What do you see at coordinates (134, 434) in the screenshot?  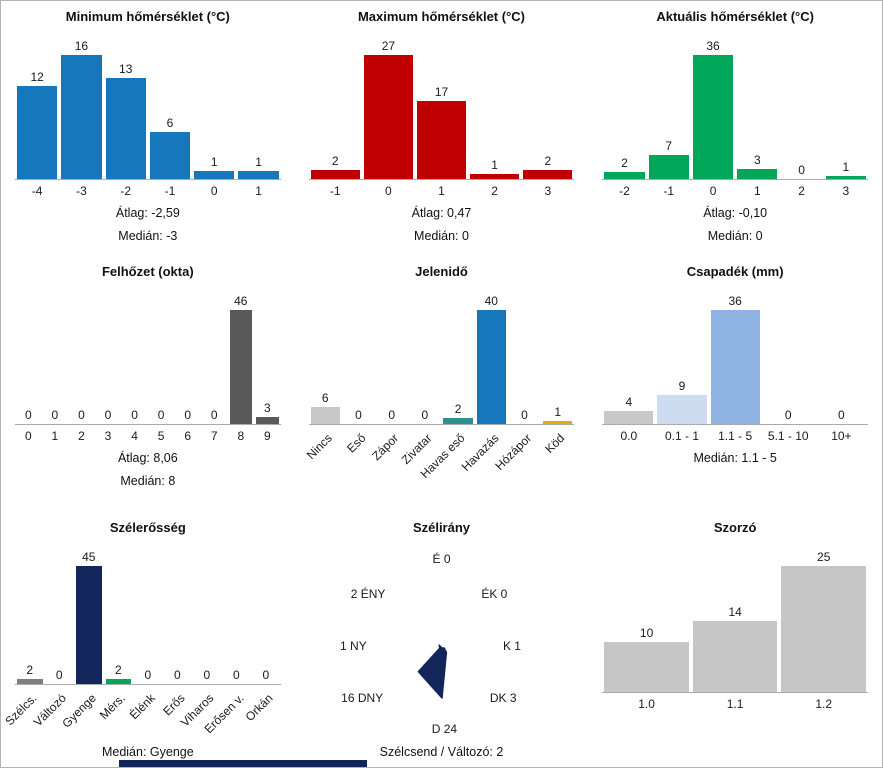 I see `x-tick: 4` at bounding box center [134, 434].